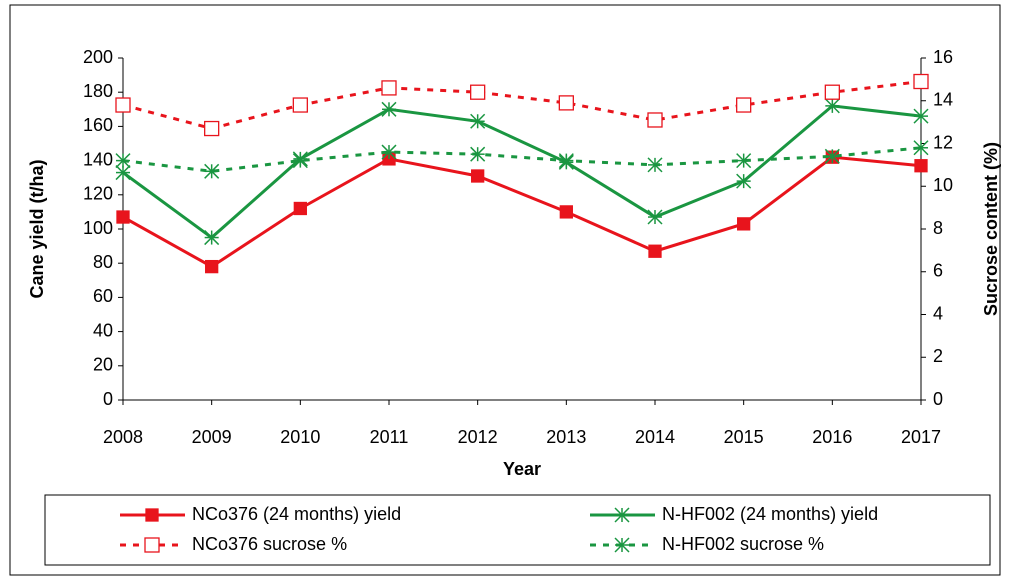 The width and height of the screenshot is (1011, 586). What do you see at coordinates (938, 356) in the screenshot?
I see `y2-tick-label: 2` at bounding box center [938, 356].